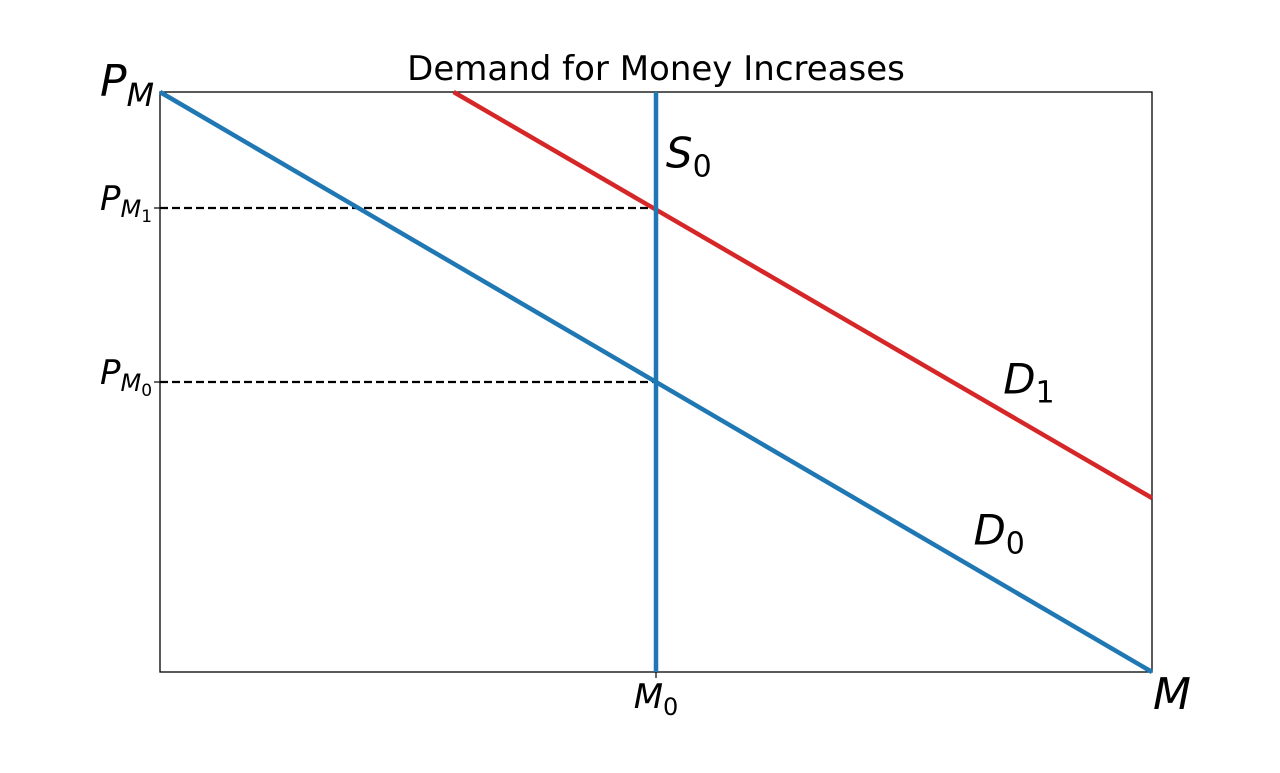 The width and height of the screenshot is (1280, 773). What do you see at coordinates (656, 699) in the screenshot?
I see `x-tick-label: M0` at bounding box center [656, 699].